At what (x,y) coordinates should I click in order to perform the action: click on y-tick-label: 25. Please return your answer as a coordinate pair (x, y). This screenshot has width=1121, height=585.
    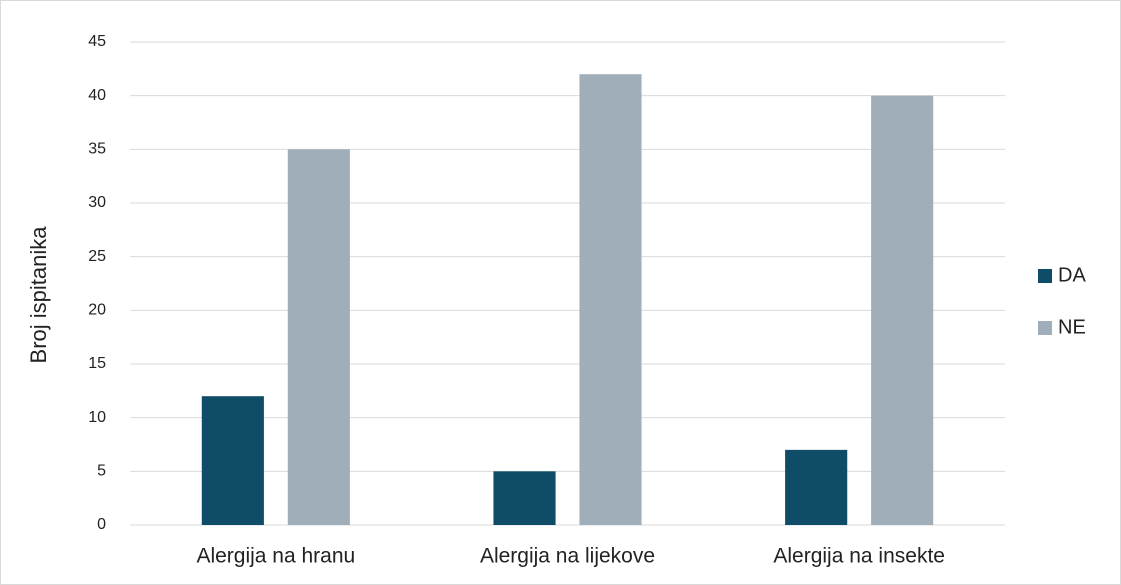
    Looking at the image, I should click on (97, 256).